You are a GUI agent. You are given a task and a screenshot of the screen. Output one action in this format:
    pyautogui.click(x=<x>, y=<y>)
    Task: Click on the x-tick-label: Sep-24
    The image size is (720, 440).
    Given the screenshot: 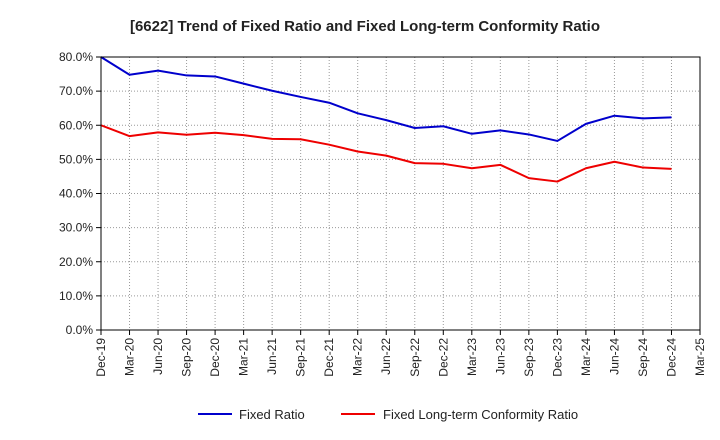 What is the action you would take?
    pyautogui.click(x=643, y=357)
    